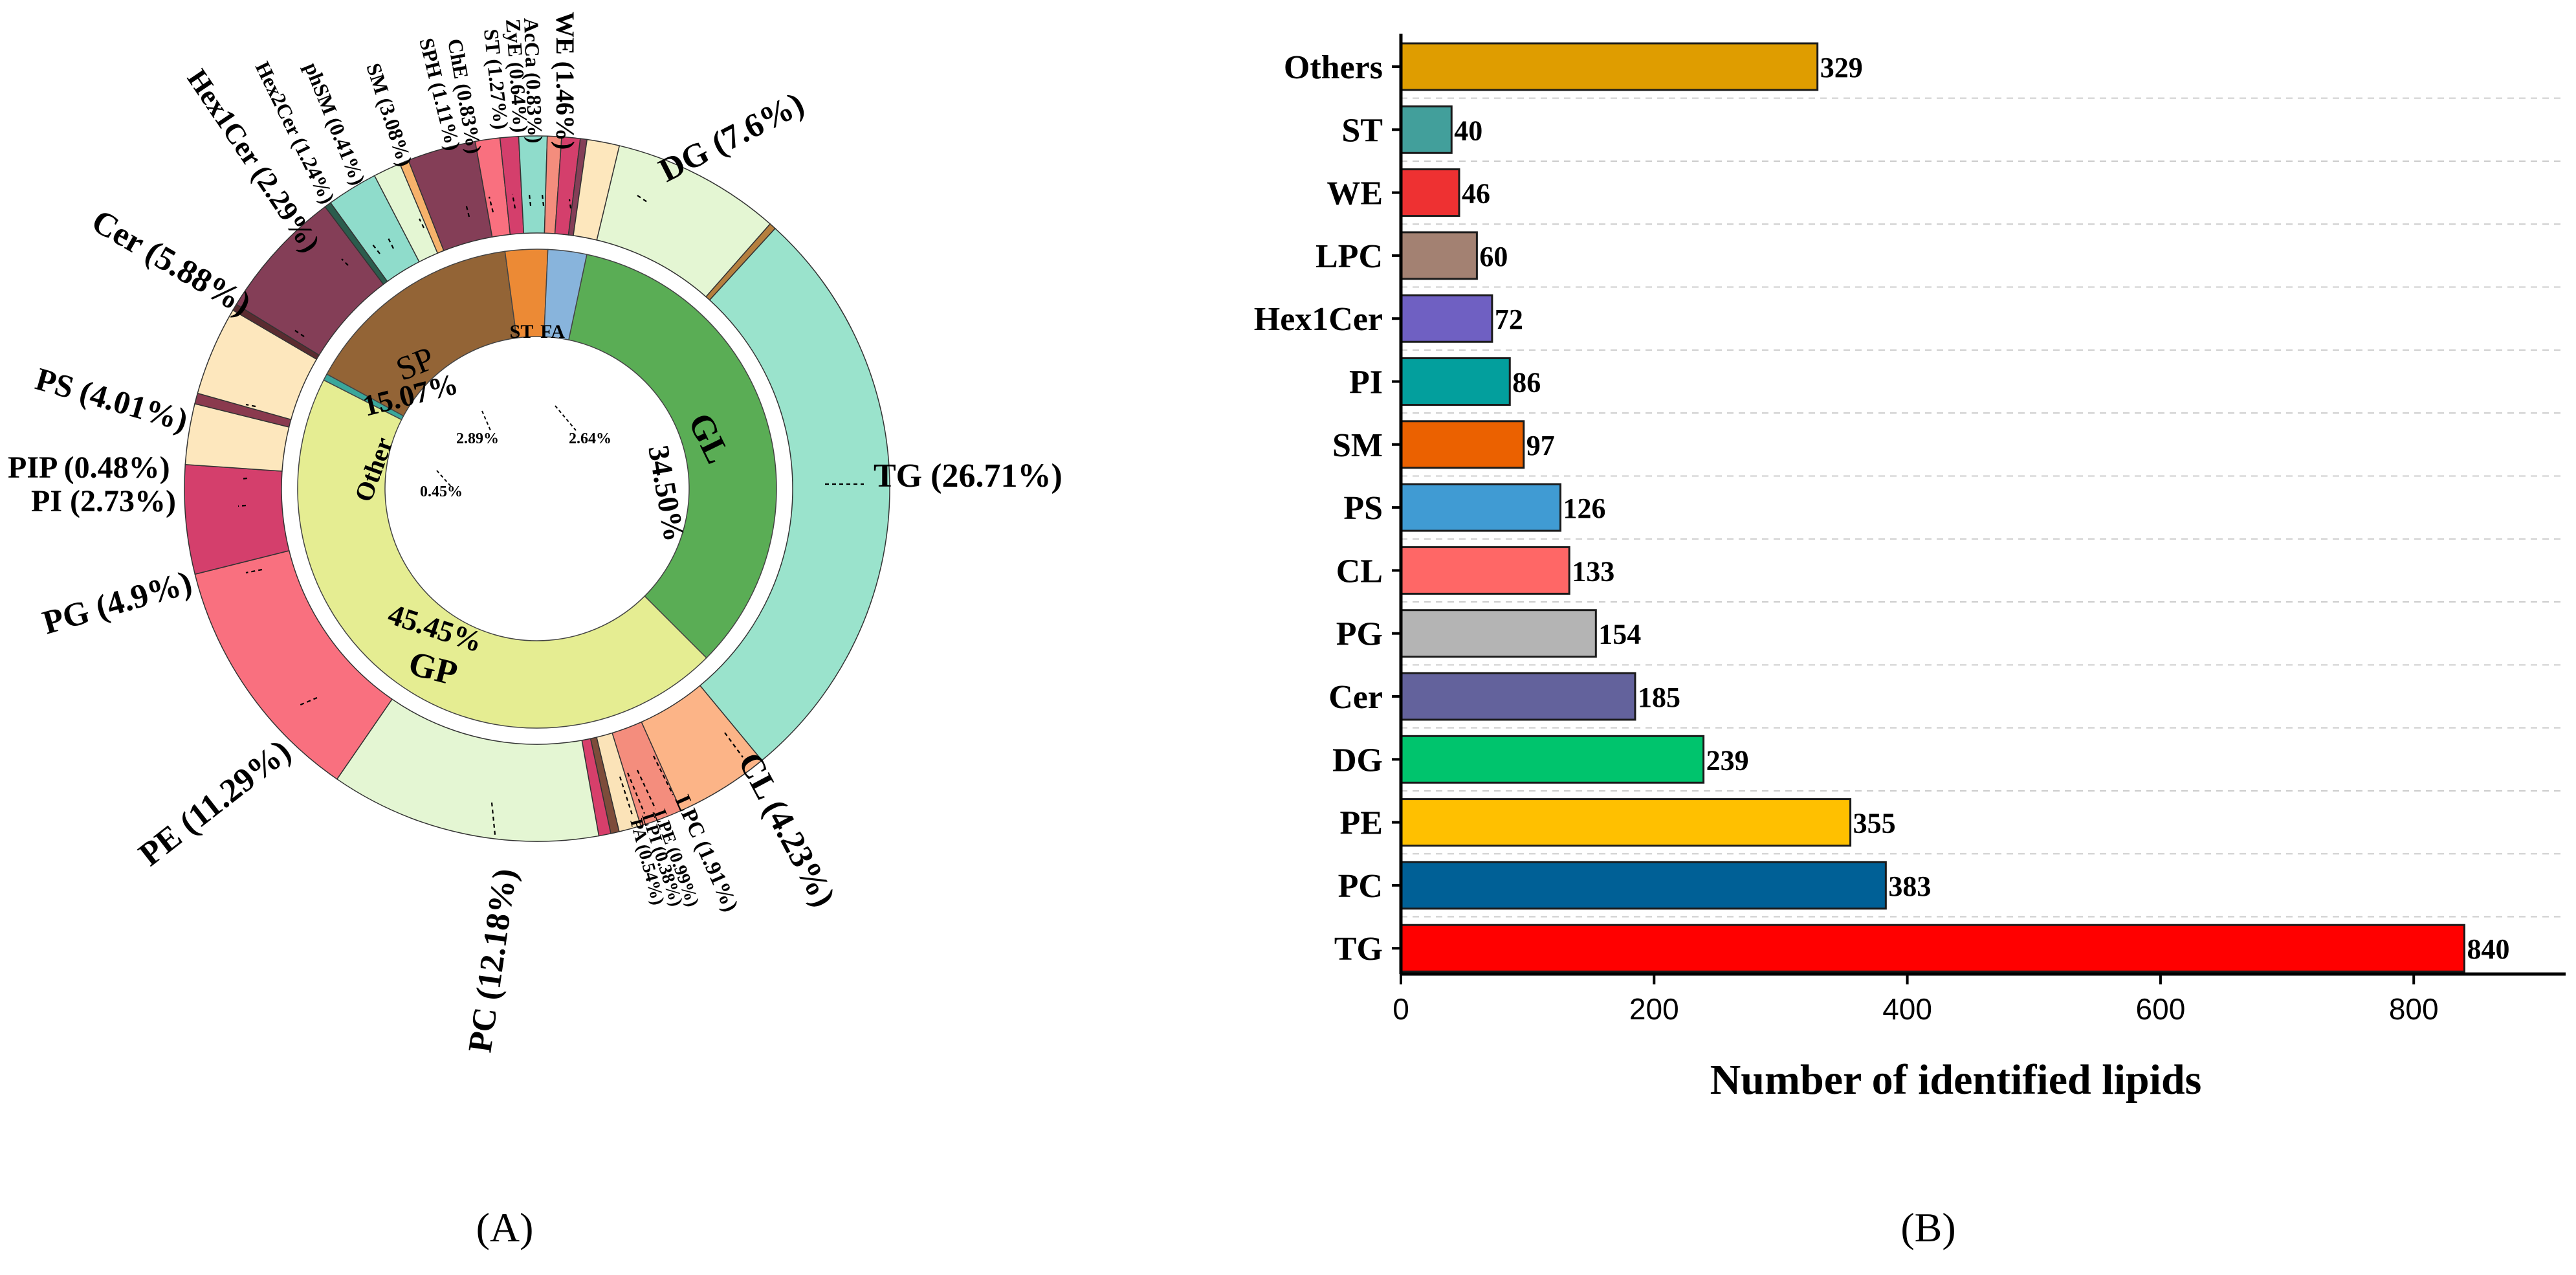 This screenshot has width=2576, height=1275. I want to click on outer-label-tg: TG (26.71%), so click(968, 476).